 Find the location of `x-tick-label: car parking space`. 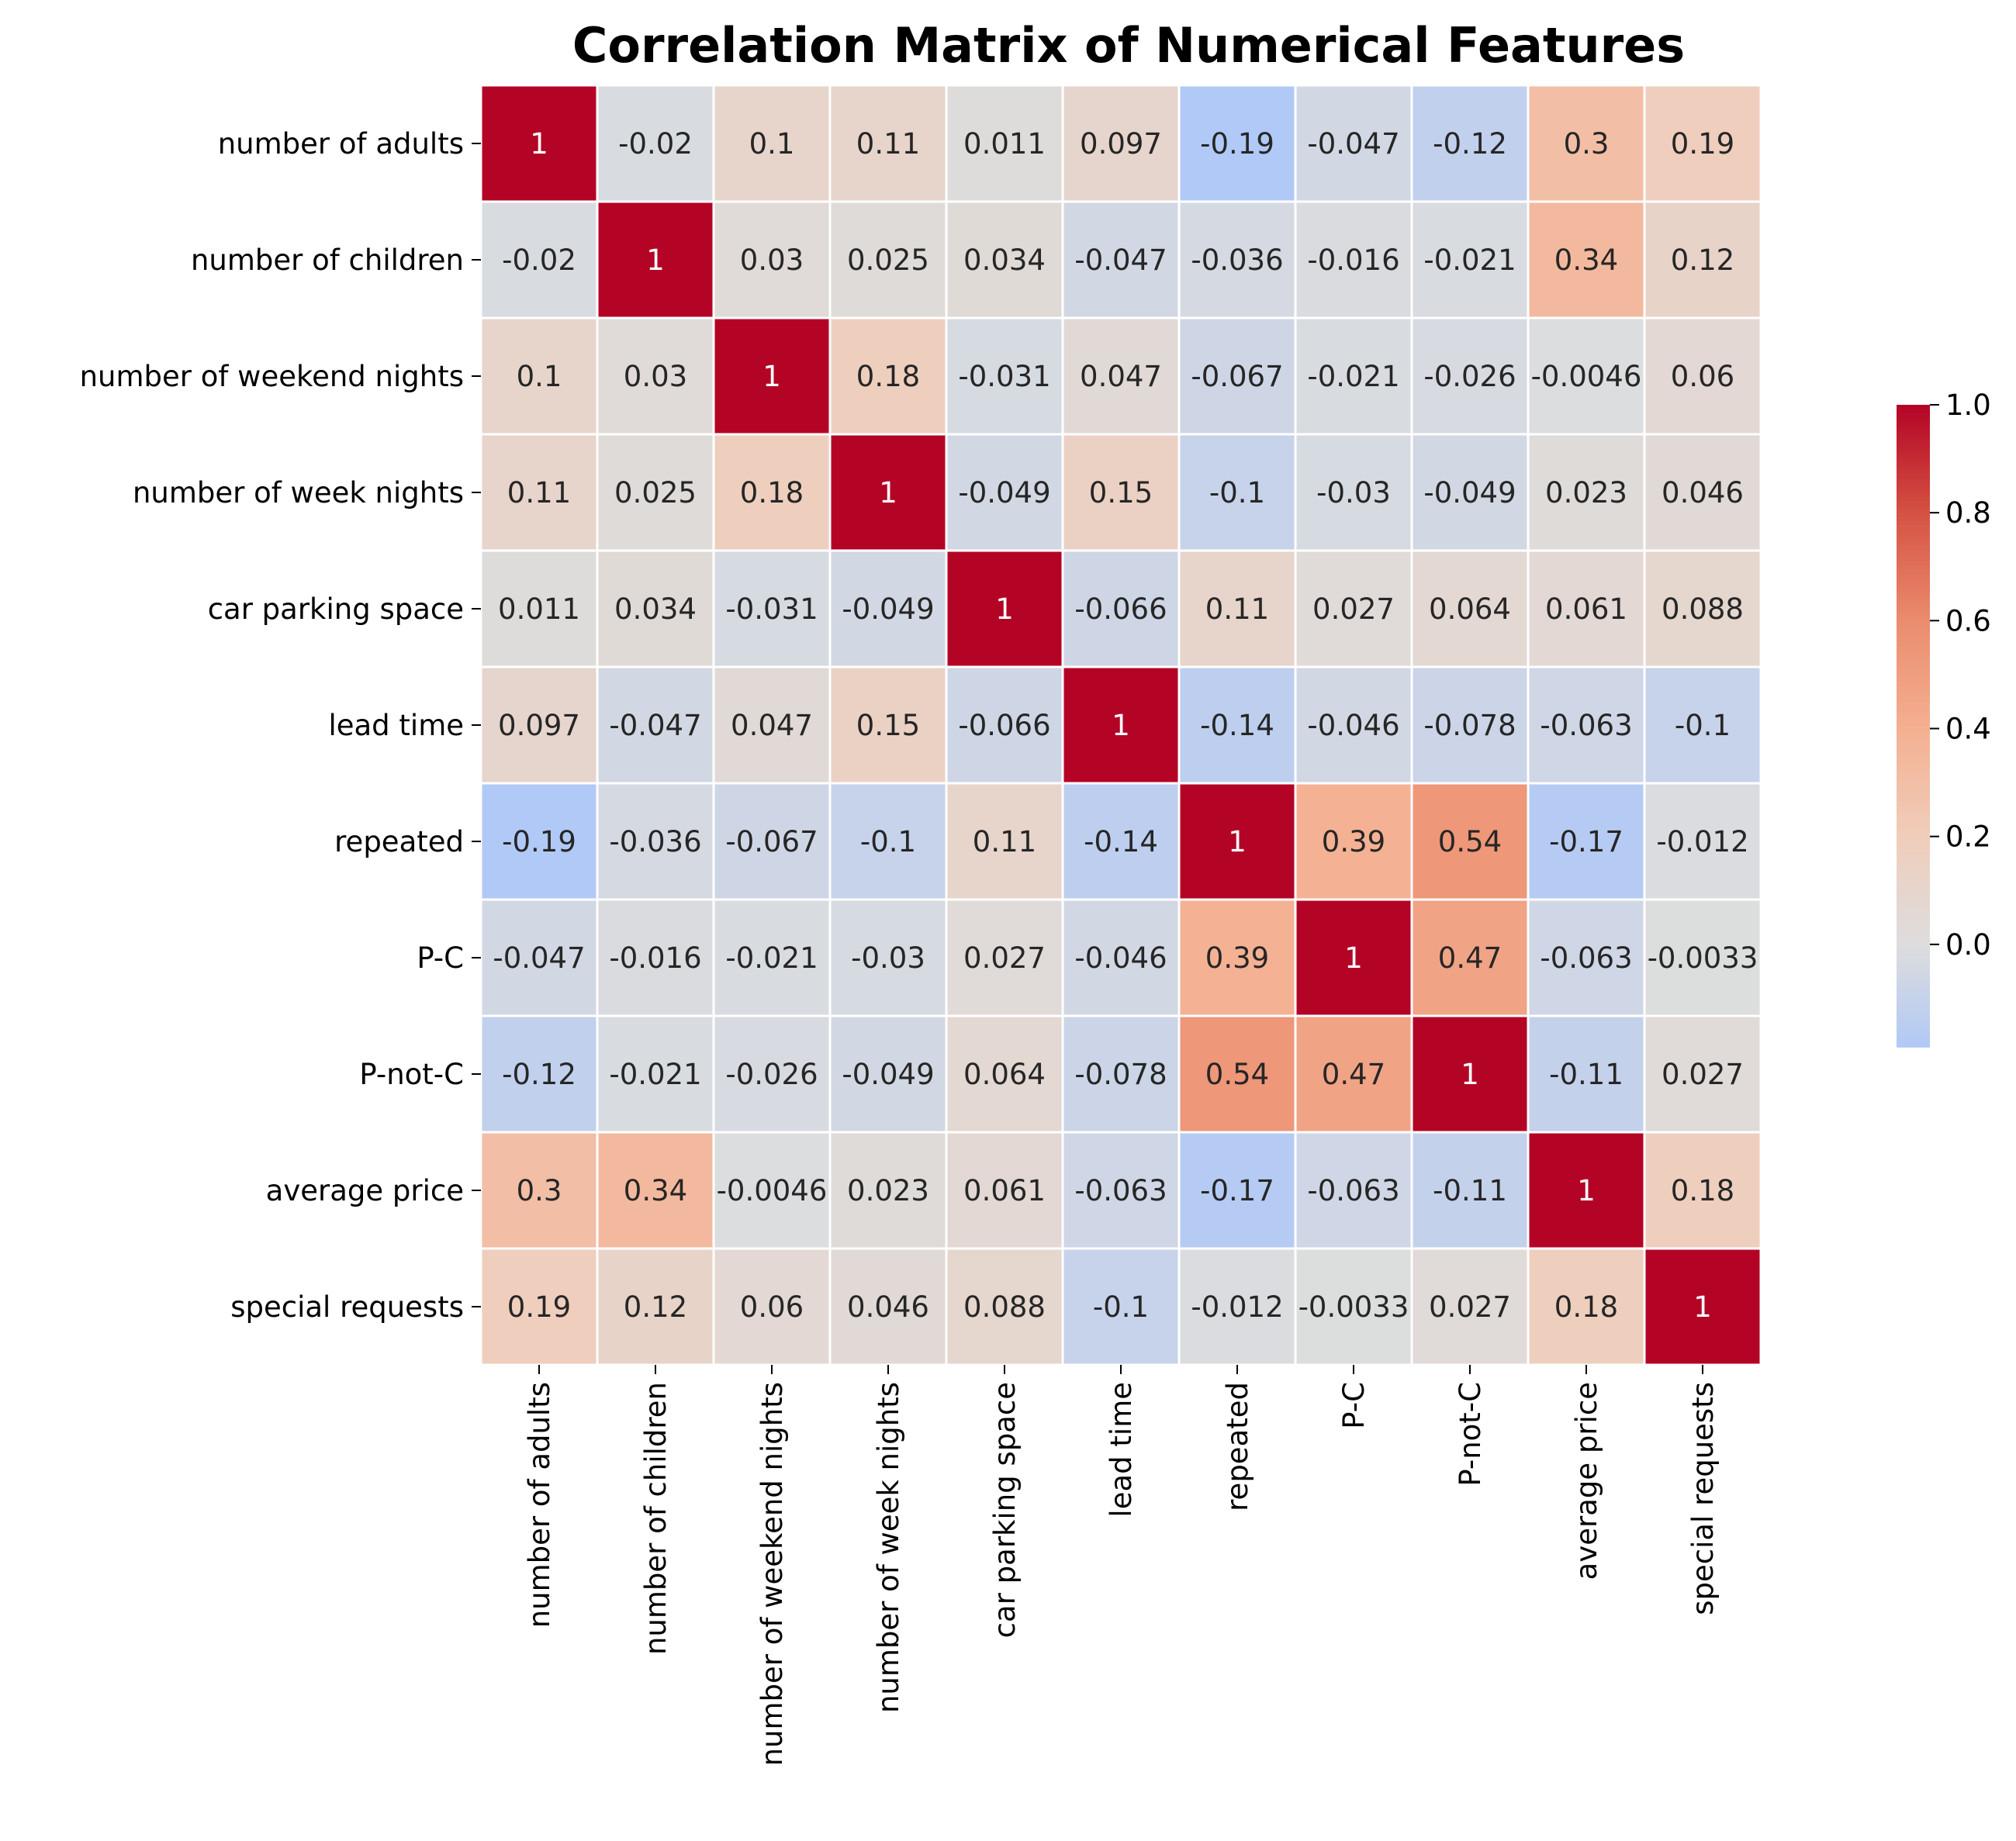

x-tick-label: car parking space is located at coordinates (1005, 1510).